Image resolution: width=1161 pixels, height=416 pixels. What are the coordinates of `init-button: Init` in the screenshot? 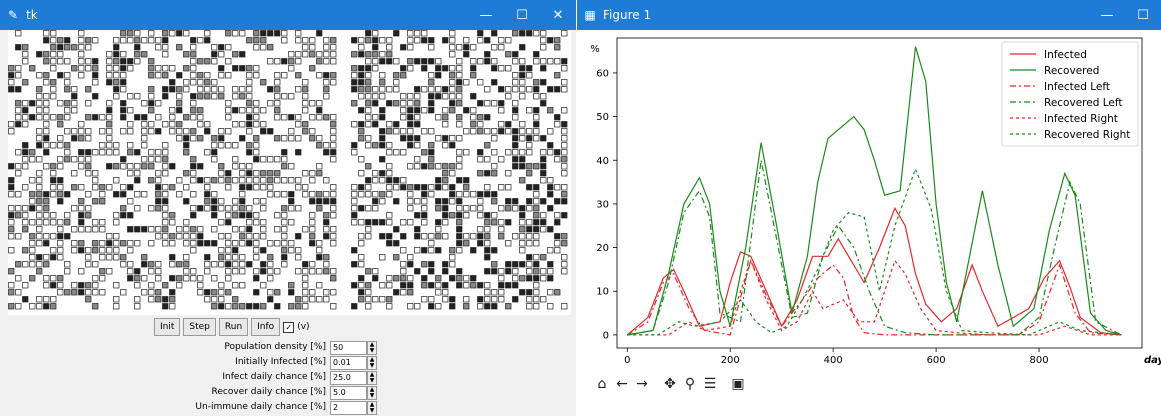 It's located at (167, 327).